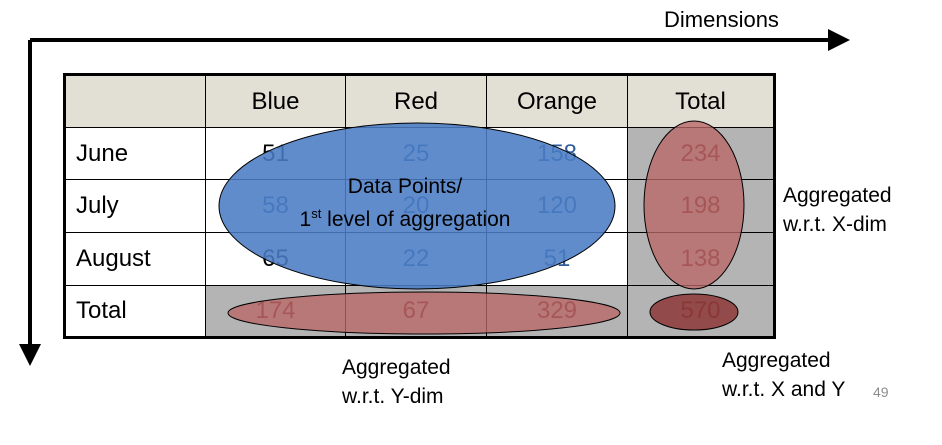 This screenshot has height=445, width=942. I want to click on cell-august-blue: 65, so click(276, 259).